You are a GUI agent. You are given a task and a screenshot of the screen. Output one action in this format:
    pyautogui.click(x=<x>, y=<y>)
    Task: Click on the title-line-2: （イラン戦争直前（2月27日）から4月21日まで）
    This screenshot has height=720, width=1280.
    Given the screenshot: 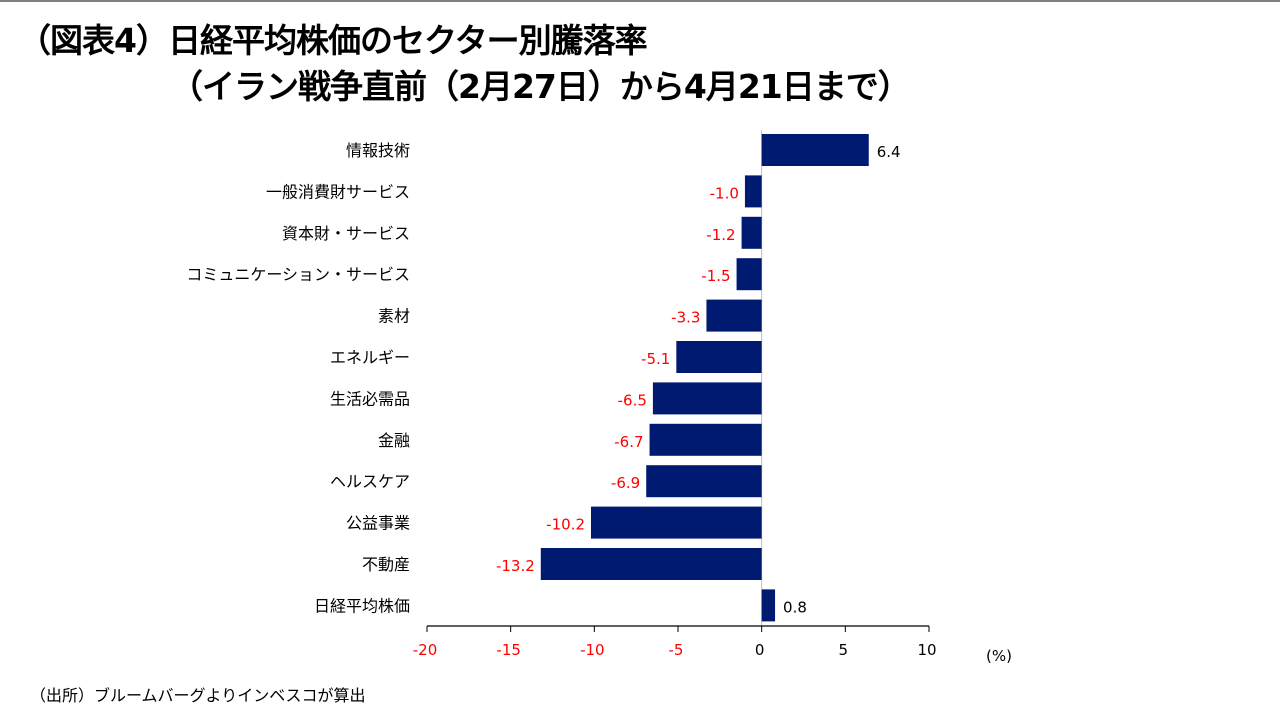 What is the action you would take?
    pyautogui.click(x=540, y=86)
    